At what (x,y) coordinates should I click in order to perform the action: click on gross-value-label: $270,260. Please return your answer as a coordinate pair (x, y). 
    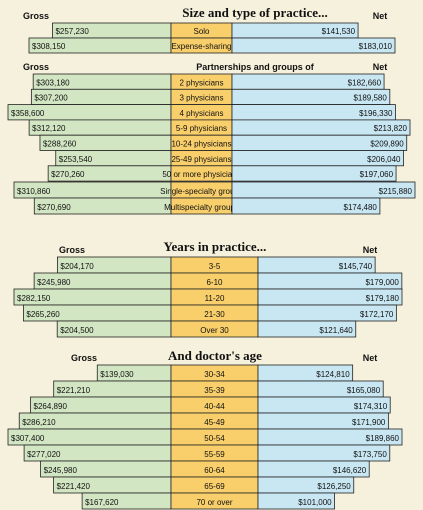
    Looking at the image, I should click on (68, 174).